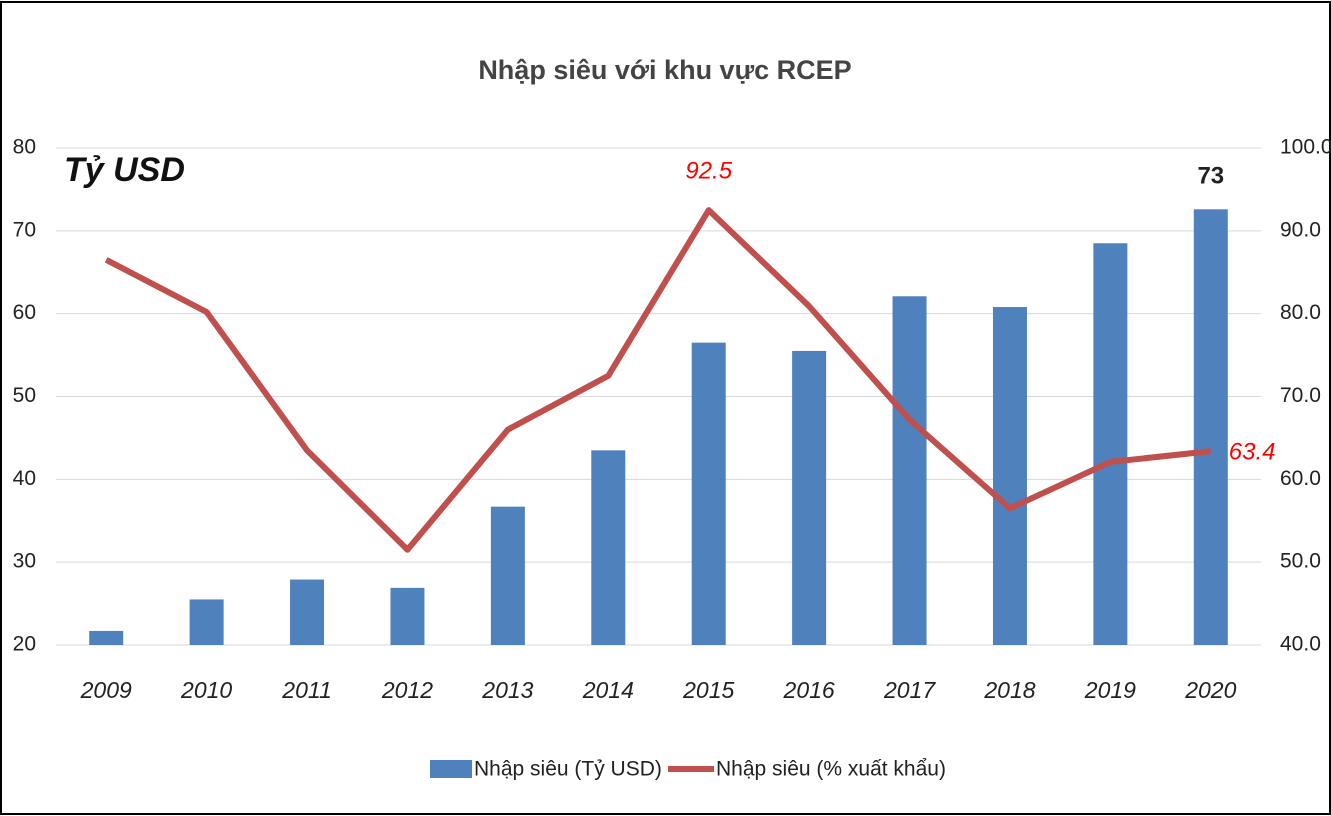 The height and width of the screenshot is (816, 1331). I want to click on x-tick-label: 2013, so click(507, 690).